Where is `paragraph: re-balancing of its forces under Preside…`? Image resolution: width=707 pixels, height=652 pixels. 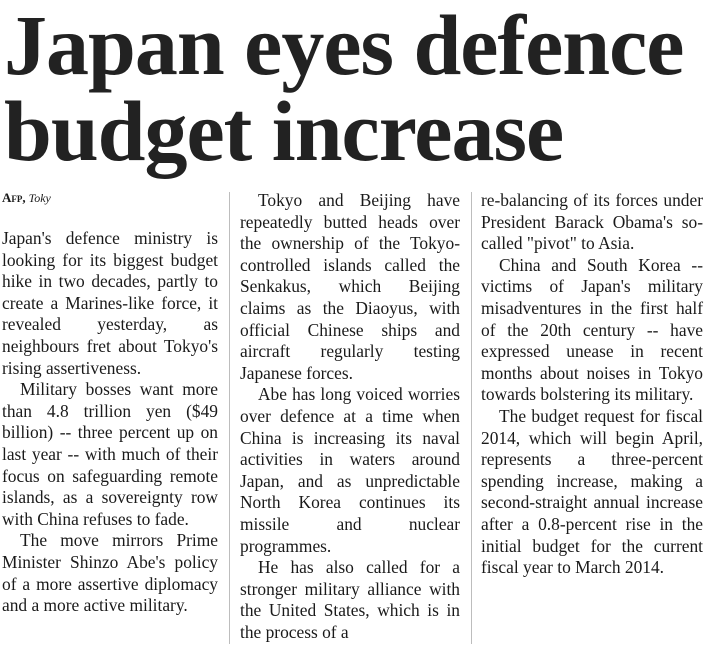
paragraph: re-balancing of its forces under Preside… is located at coordinates (592, 222).